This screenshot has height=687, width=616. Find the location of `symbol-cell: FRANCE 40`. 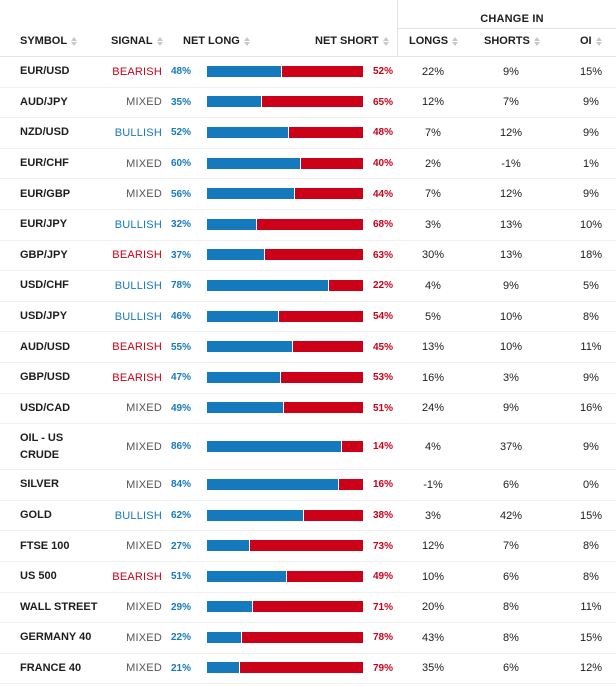

symbol-cell: FRANCE 40 is located at coordinates (60, 669).